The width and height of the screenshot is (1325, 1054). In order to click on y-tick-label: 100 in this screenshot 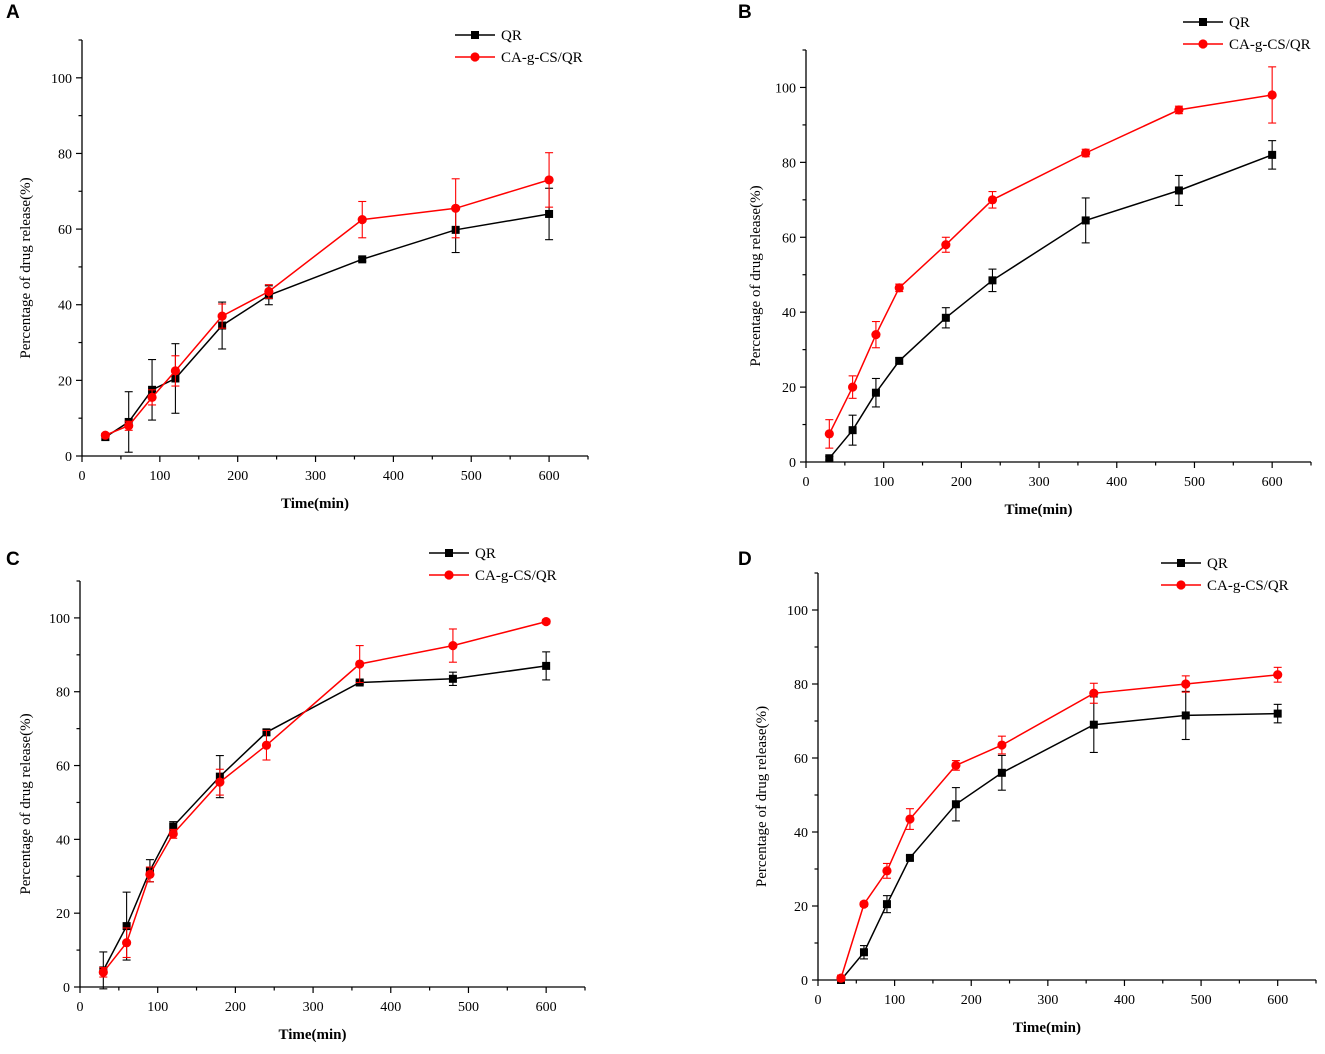, I will do `click(785, 88)`.